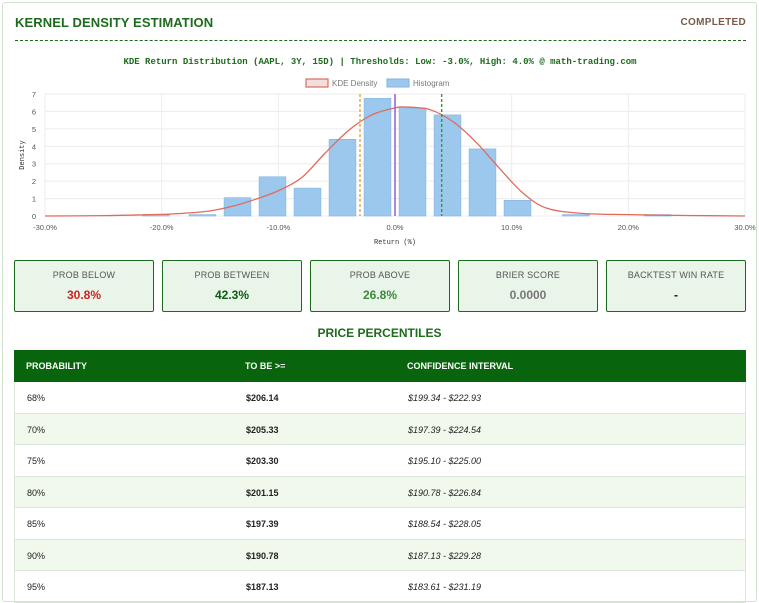 The image size is (759, 603). Describe the element at coordinates (445, 587) in the screenshot. I see `cell-interval: $183.61 - $231.19` at that location.